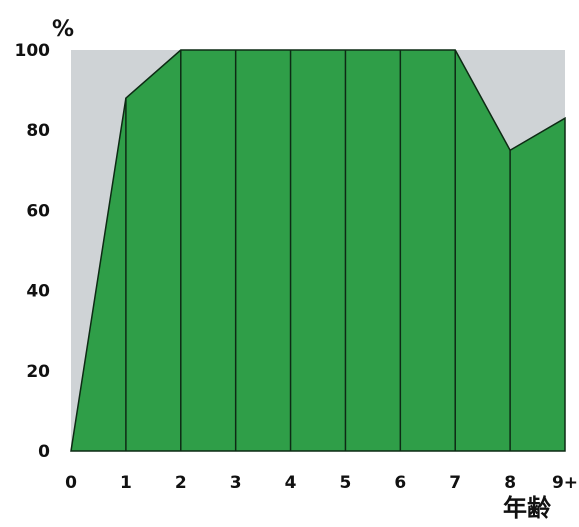 The height and width of the screenshot is (527, 579). I want to click on x-tick-label: 1, so click(126, 483).